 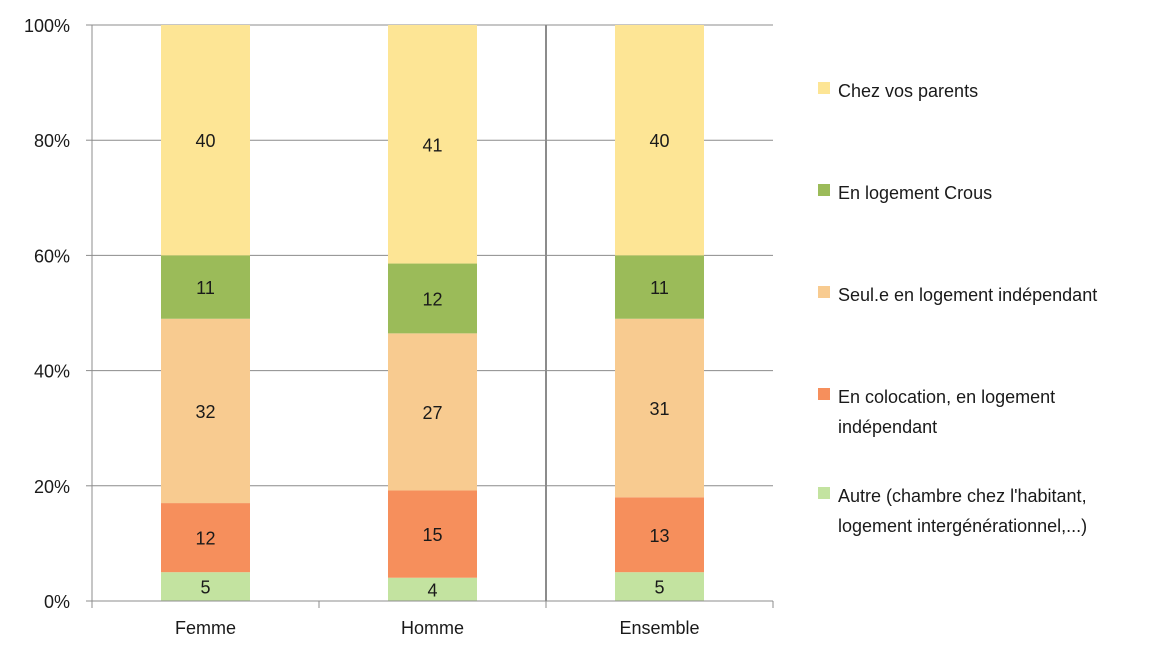 I want to click on legend-label: En logement Crous, so click(x=915, y=193).